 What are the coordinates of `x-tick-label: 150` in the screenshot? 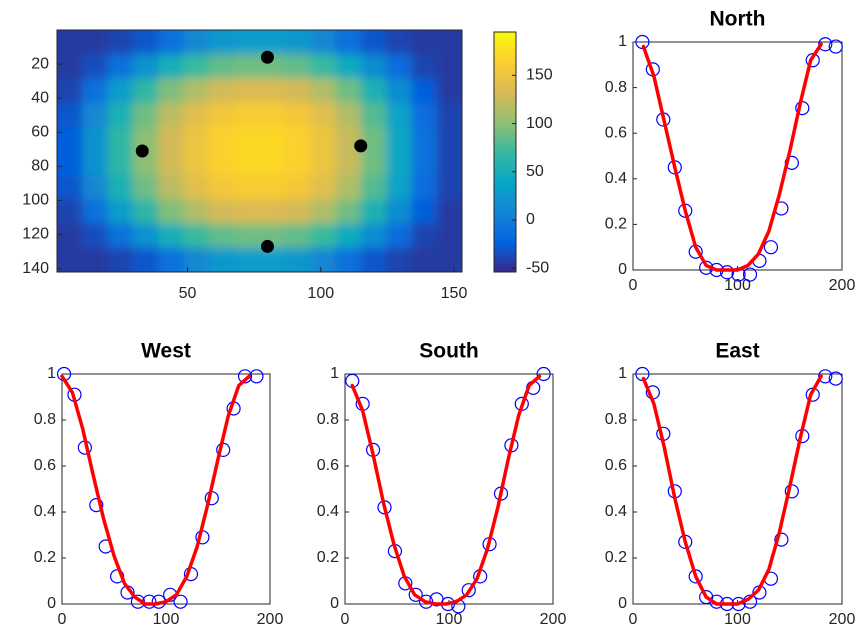 It's located at (454, 293).